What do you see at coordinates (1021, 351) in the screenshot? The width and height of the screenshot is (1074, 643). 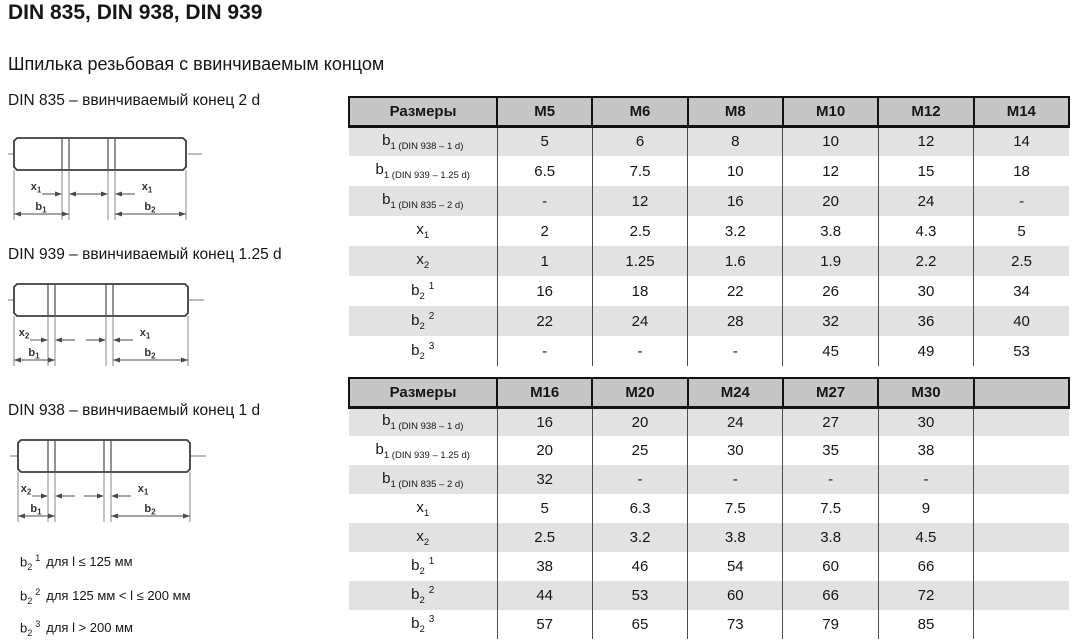 I see `table-cell: 53` at bounding box center [1021, 351].